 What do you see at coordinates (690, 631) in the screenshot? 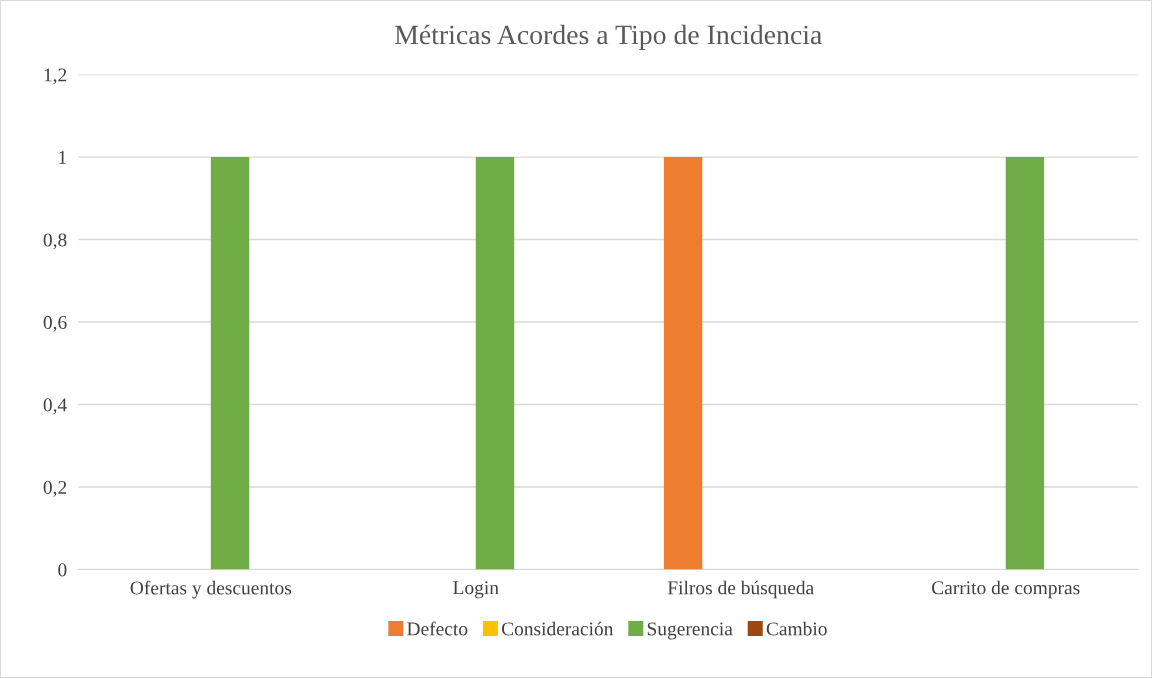
I see `legend-label: Sugerencia` at bounding box center [690, 631].